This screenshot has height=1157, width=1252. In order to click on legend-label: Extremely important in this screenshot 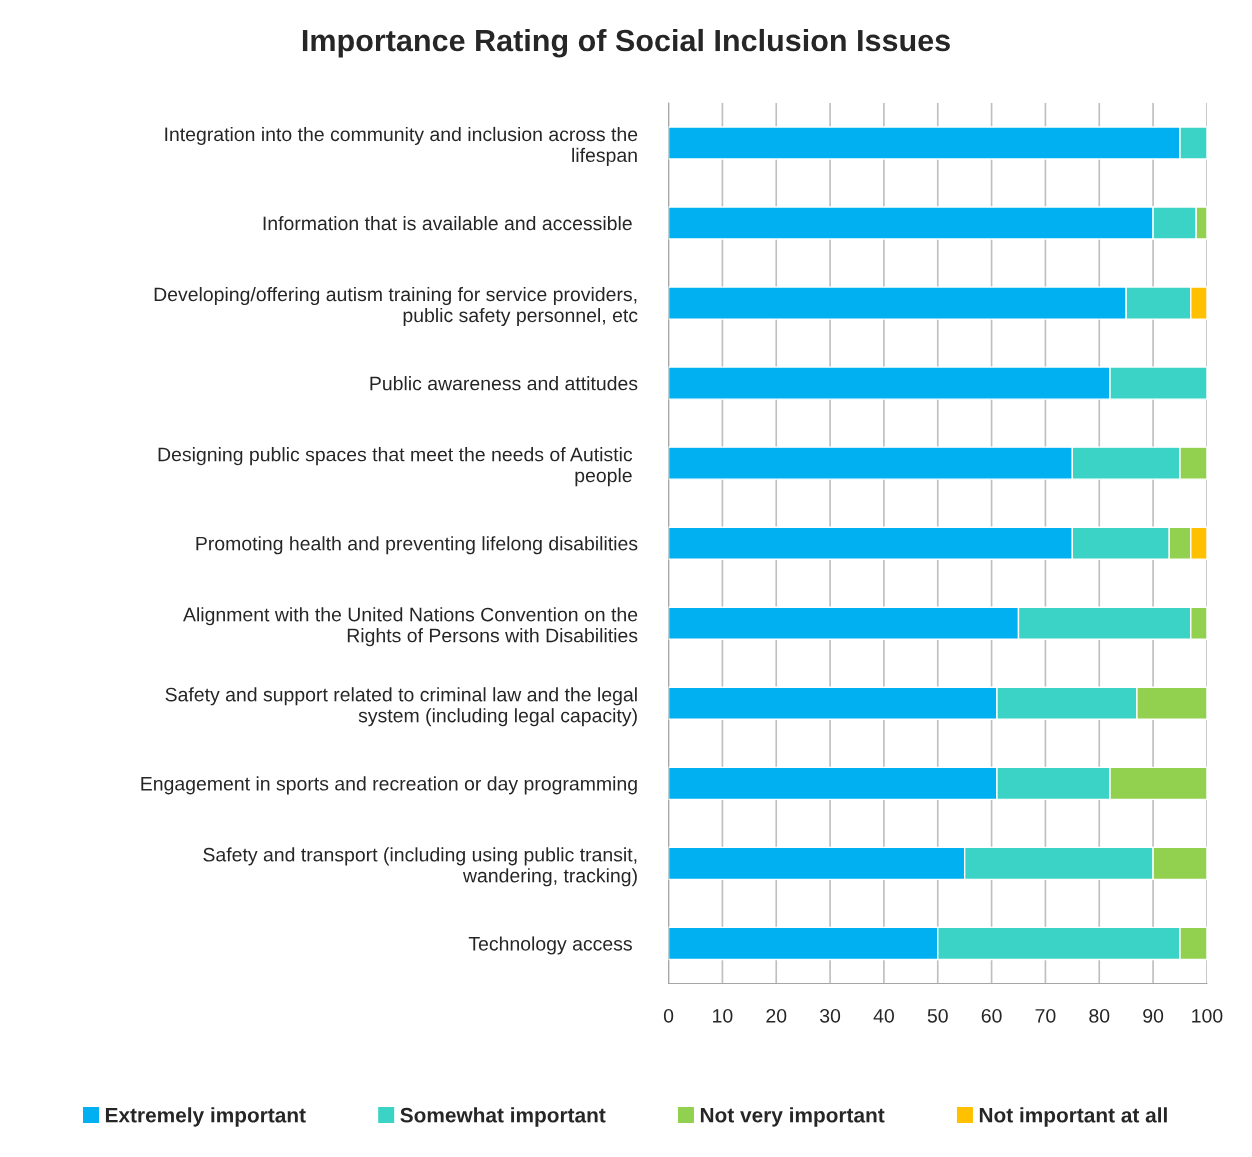, I will do `click(205, 1117)`.